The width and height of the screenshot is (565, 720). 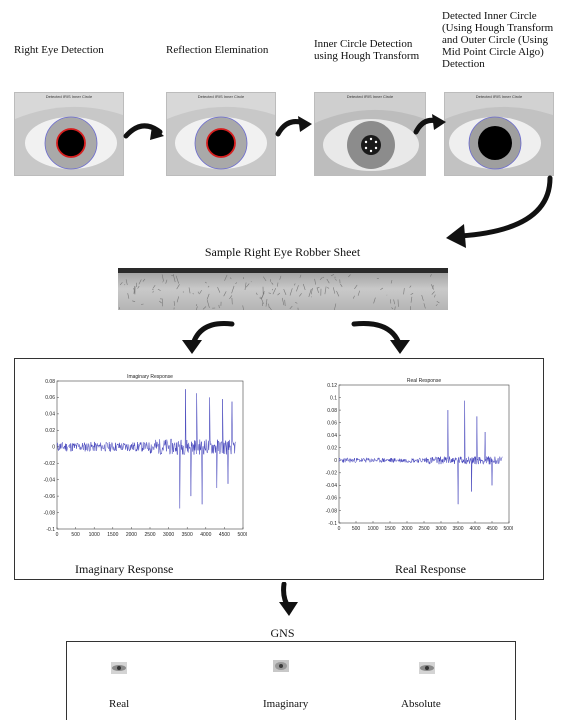 I want to click on step-label-reflection-elimination: Reflection Elemination, so click(x=217, y=50).